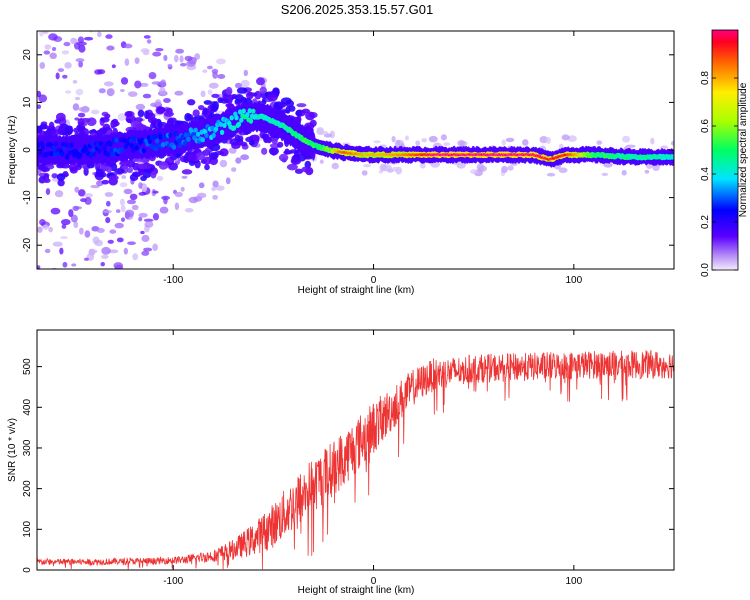 The width and height of the screenshot is (750, 600). What do you see at coordinates (12, 150) in the screenshot?
I see `spectrogram-y-axis-label: Frequency (Hz)` at bounding box center [12, 150].